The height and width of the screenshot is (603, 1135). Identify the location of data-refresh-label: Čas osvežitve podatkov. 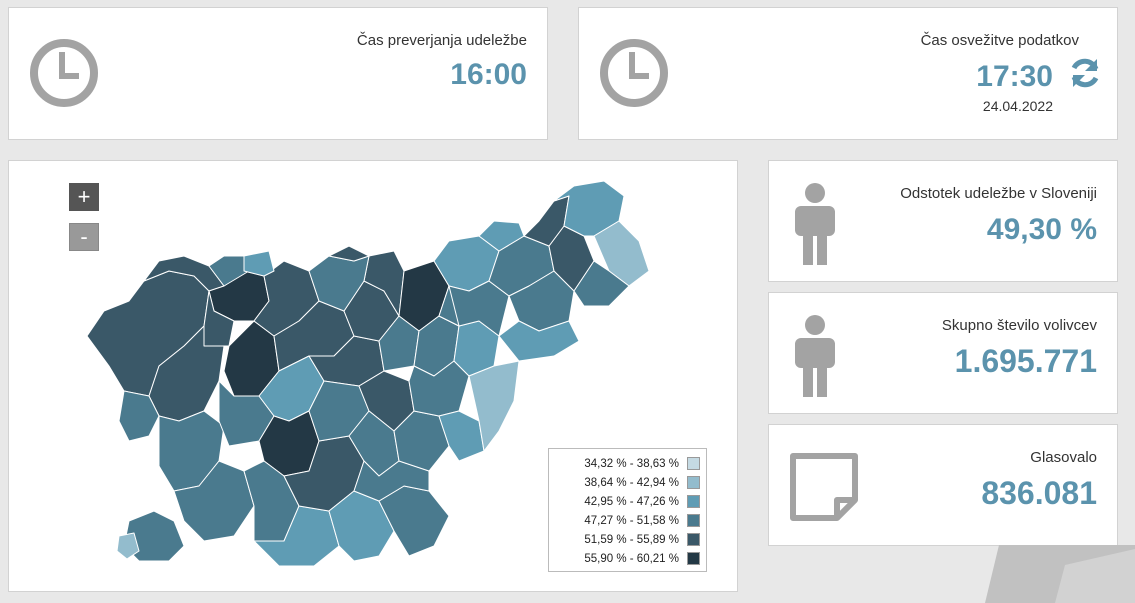
(999, 40).